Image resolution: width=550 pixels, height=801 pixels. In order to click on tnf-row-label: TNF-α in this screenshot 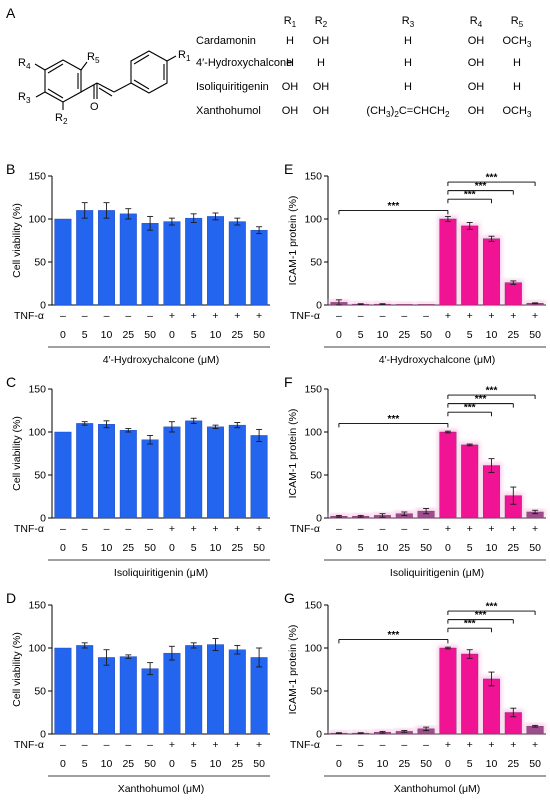, I will do `click(305, 316)`.